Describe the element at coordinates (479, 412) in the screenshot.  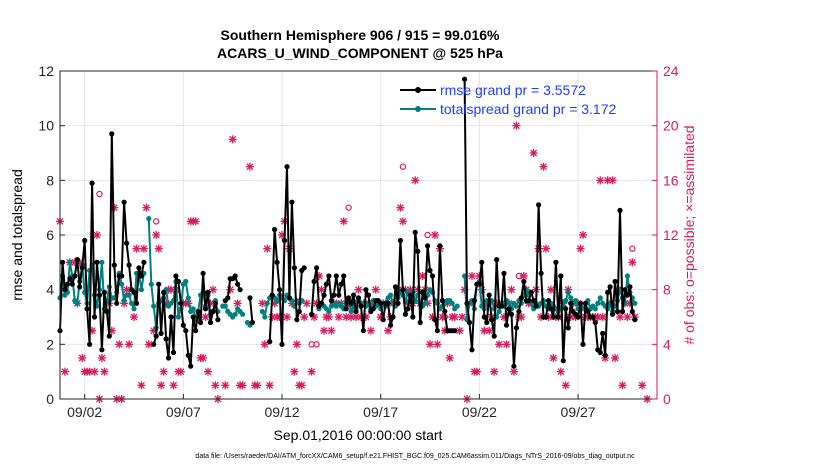
I see `x-tick-label: 09/22` at that location.